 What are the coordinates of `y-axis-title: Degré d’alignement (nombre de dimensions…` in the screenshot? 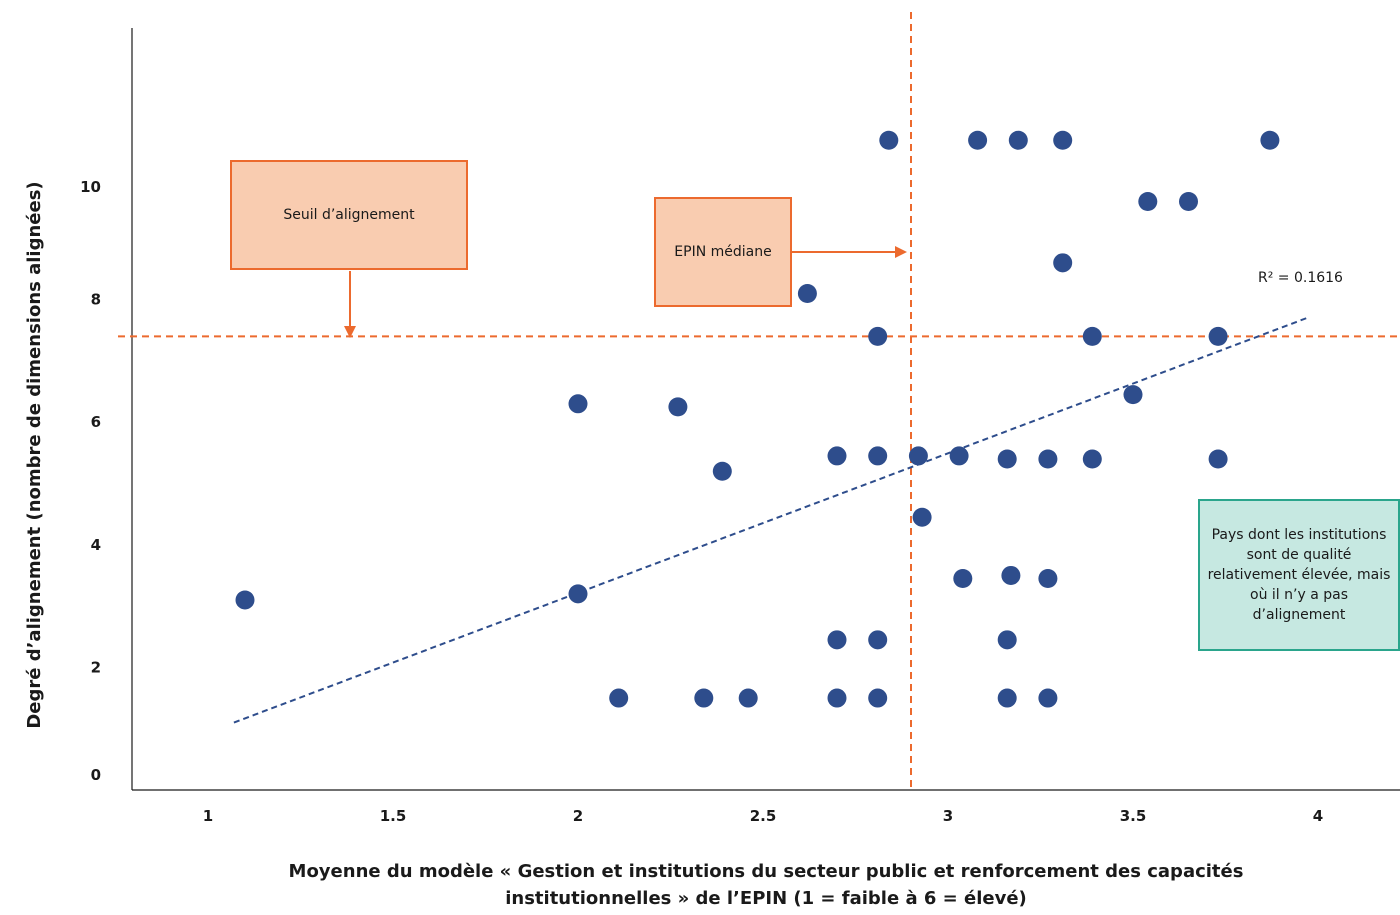 It's located at (34, 454).